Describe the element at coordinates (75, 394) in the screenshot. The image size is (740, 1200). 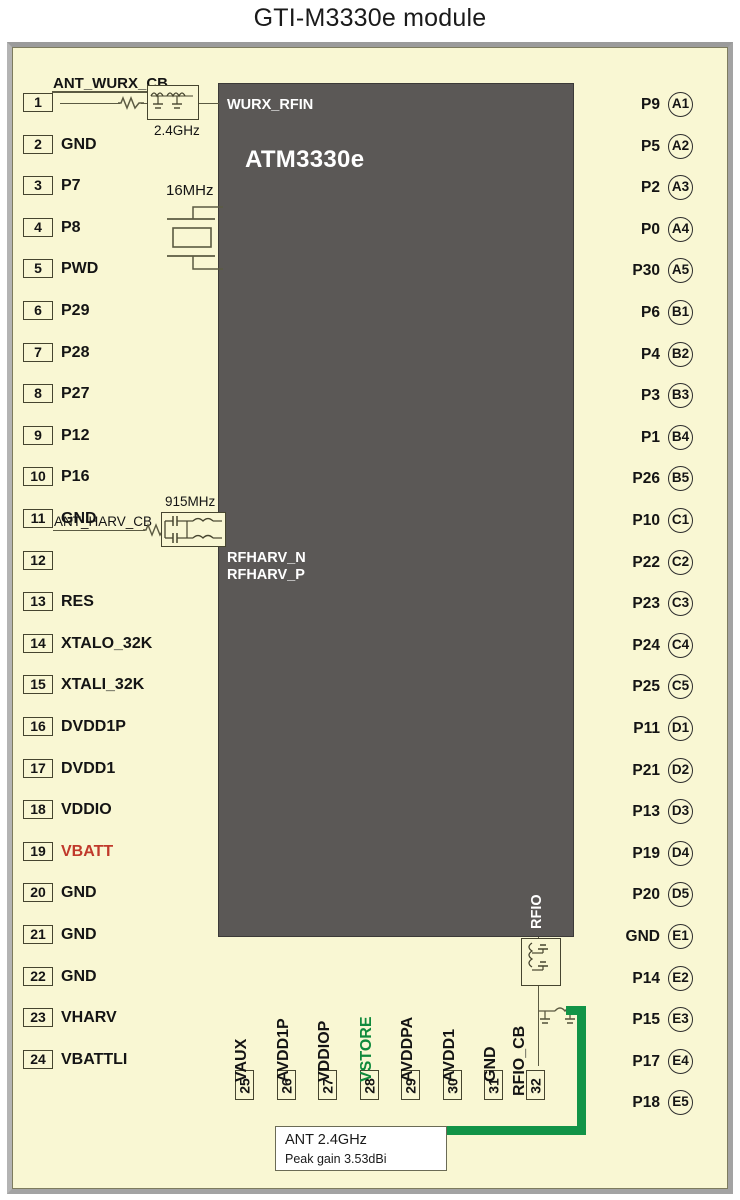
I see `left-pin-label-8: P27` at that location.